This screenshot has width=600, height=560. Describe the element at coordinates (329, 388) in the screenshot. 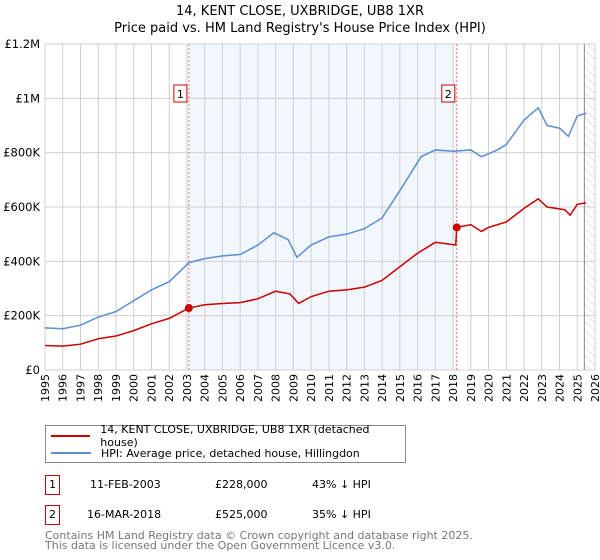

I see `x-tick-label: 2011` at that location.